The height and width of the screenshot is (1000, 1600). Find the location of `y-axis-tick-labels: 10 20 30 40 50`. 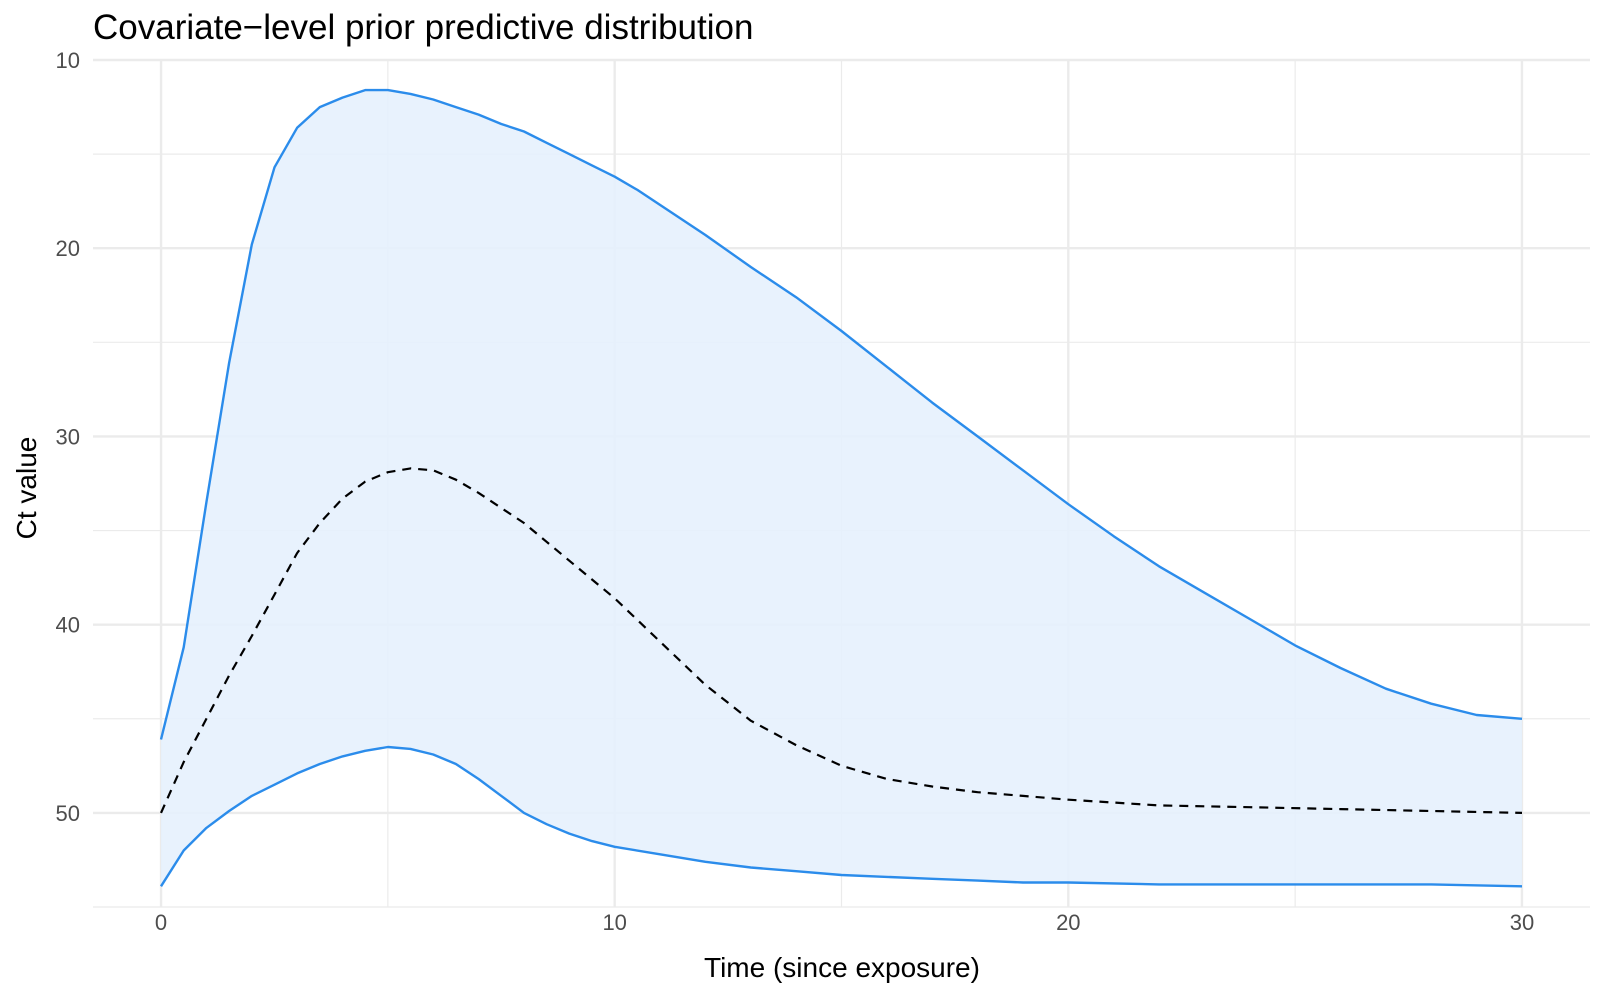

y-axis-tick-labels: 10 20 30 40 50 is located at coordinates (68, 437).